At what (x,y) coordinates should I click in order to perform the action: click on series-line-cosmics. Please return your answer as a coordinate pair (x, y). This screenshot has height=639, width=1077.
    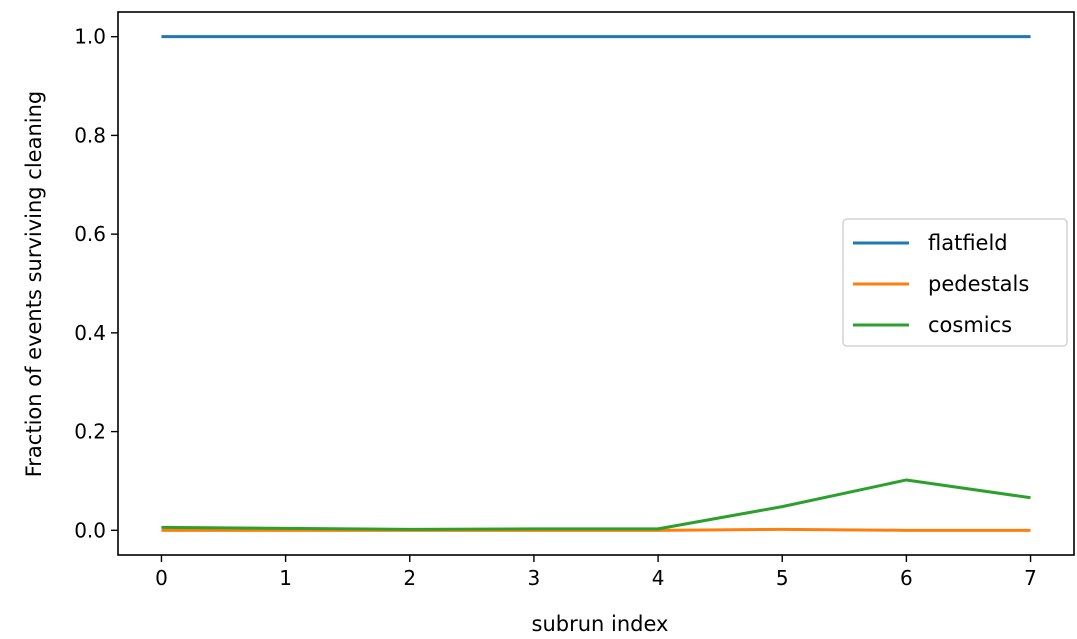
    Looking at the image, I should click on (596, 504).